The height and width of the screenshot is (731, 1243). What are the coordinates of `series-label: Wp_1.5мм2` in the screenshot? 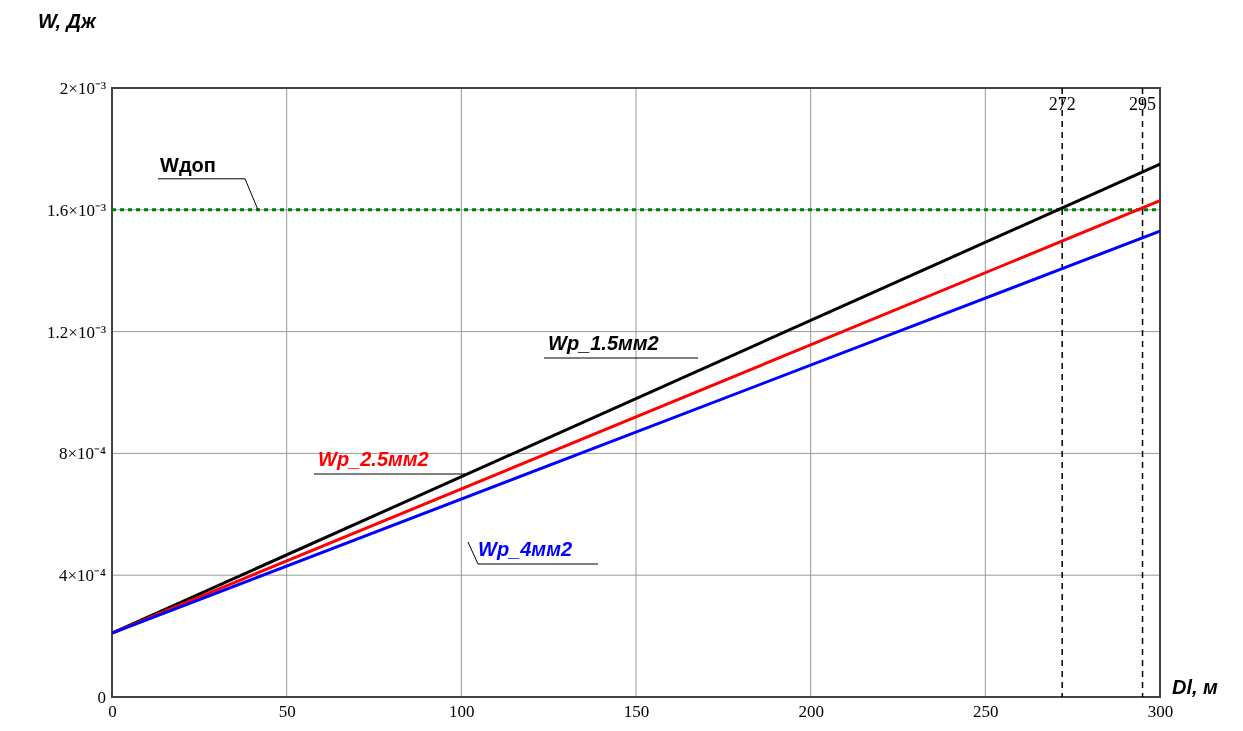 It's located at (603, 343).